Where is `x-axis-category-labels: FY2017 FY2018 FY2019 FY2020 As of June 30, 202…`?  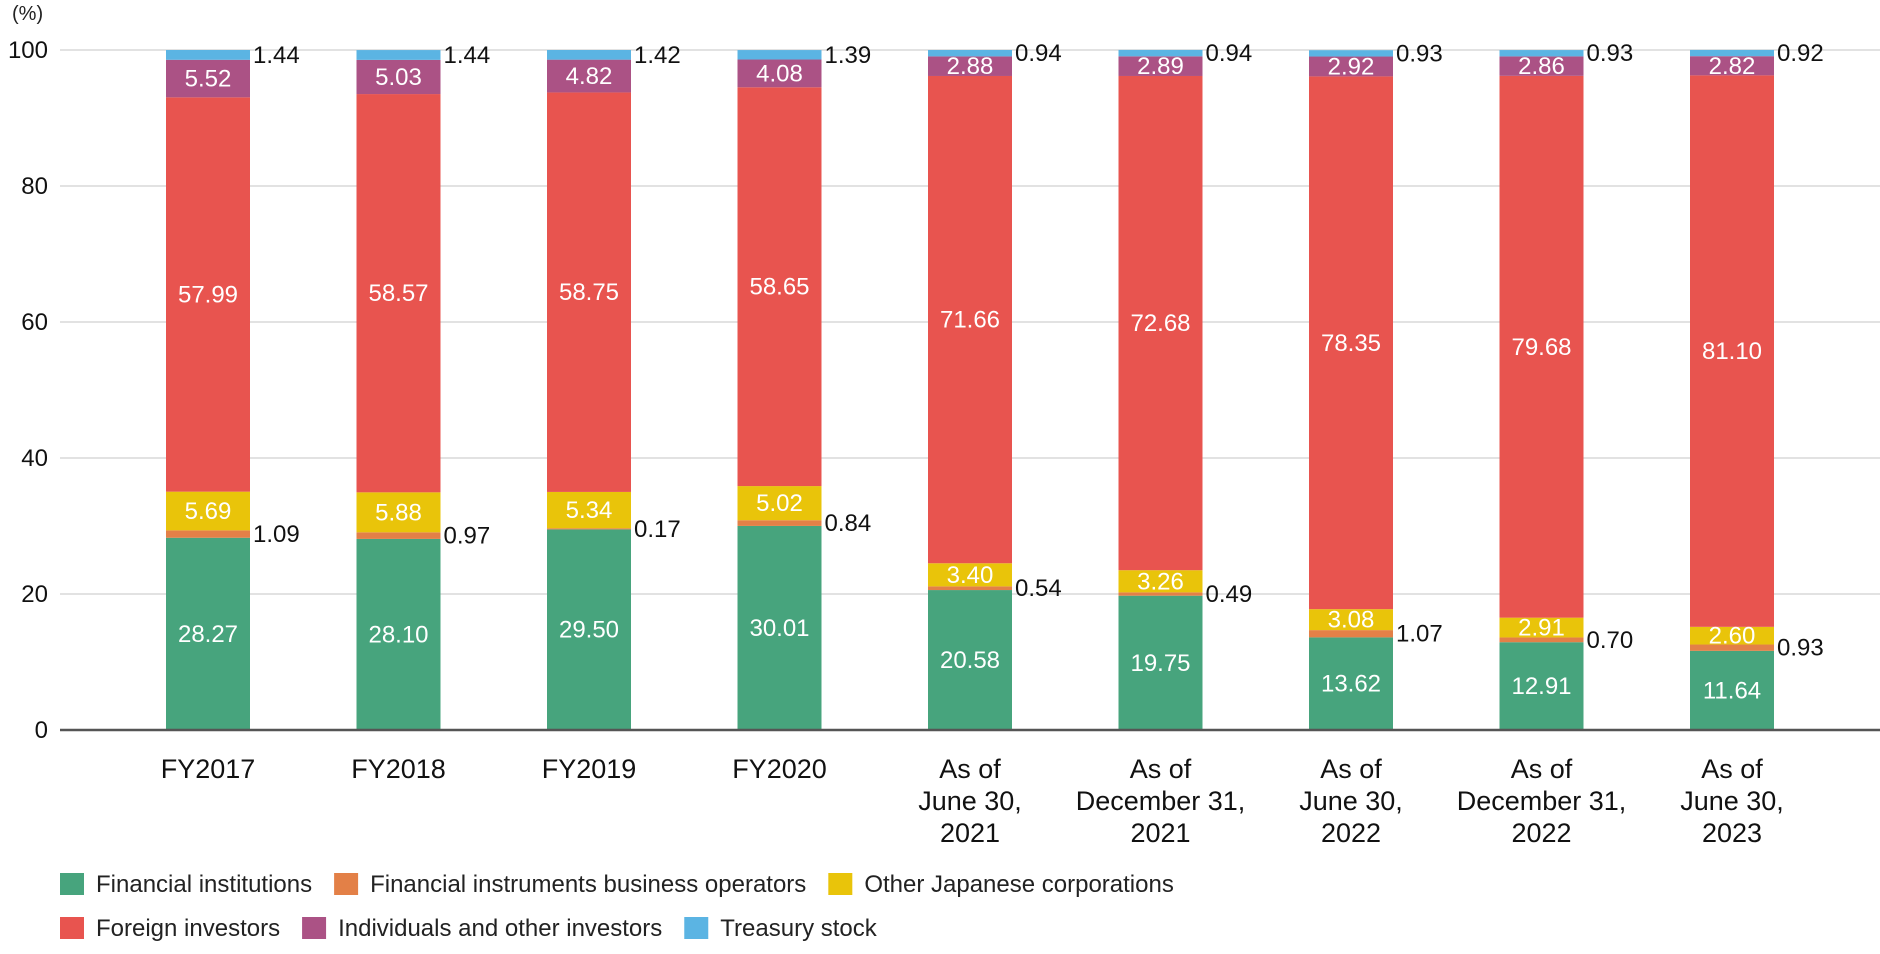 x-axis-category-labels: FY2017 FY2018 FY2019 FY2020 As of June 30, 202… is located at coordinates (972, 801).